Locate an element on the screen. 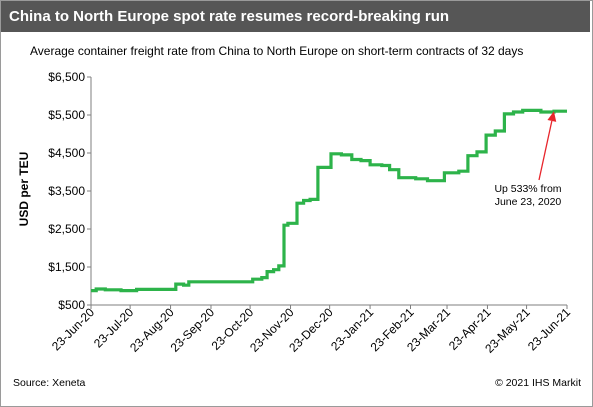 Image resolution: width=593 pixels, height=407 pixels. y-tick-labels: $500 $1,500 $2,500 $3,500 $4,500 $5,500 $6,500 is located at coordinates (69, 191).